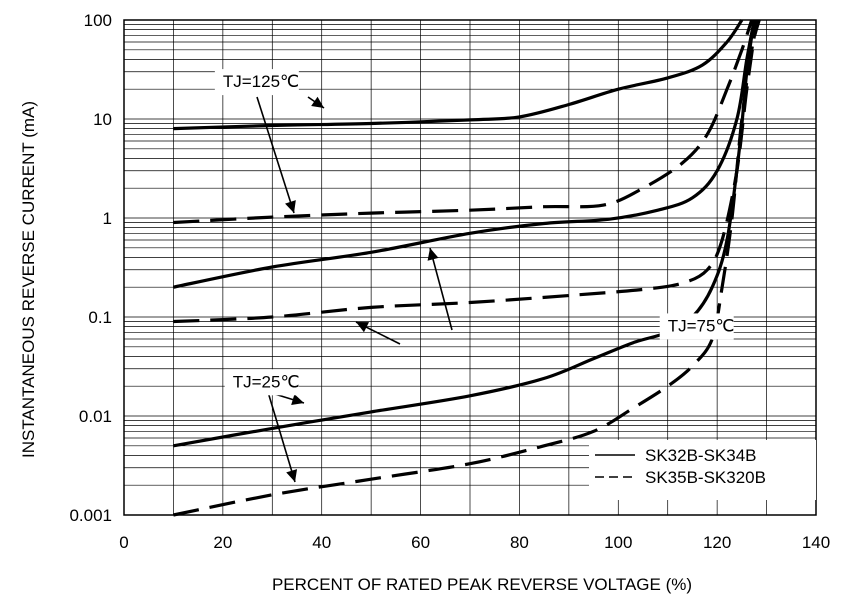 The image size is (850, 604). What do you see at coordinates (717, 542) in the screenshot?
I see `x-tick-label: 120` at bounding box center [717, 542].